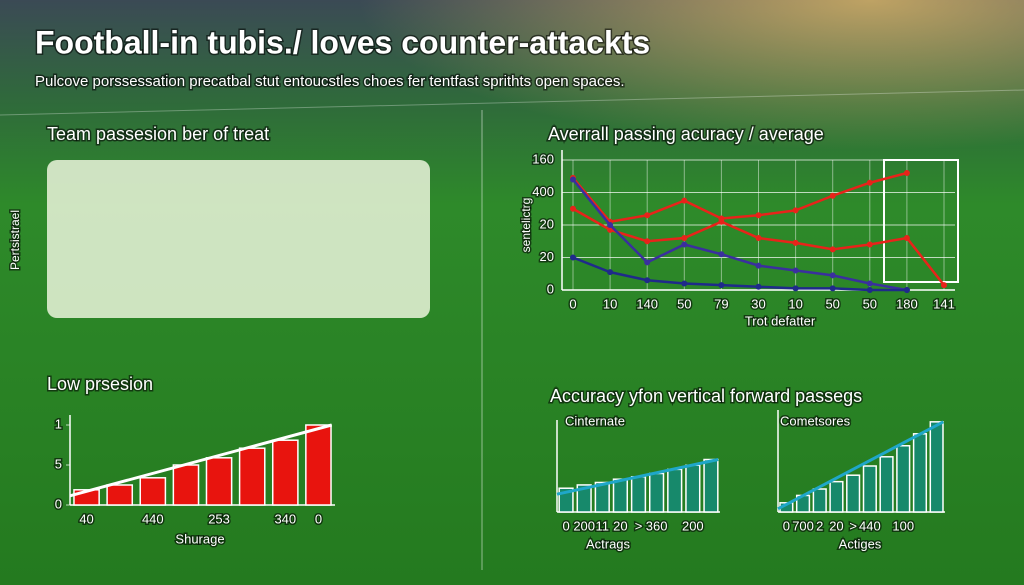  I want to click on x-tick-label: 10, so click(610, 303).